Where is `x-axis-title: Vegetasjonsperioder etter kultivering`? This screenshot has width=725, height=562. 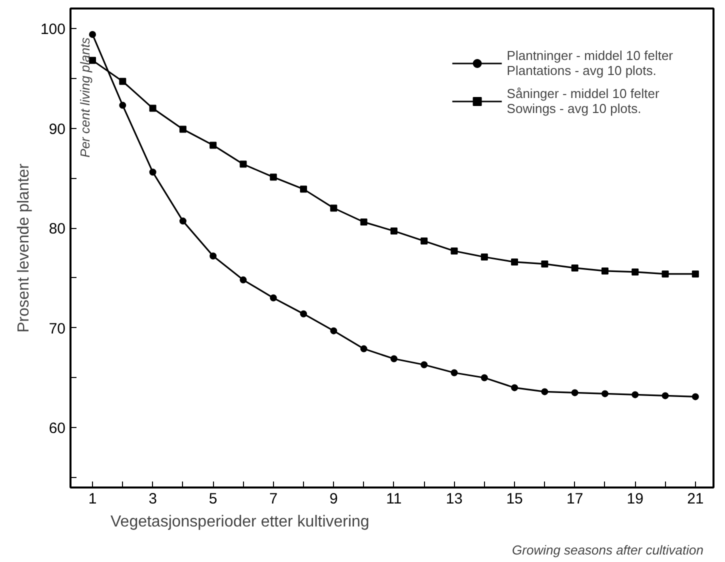
x-axis-title: Vegetasjonsperioder etter kultivering is located at coordinates (240, 522).